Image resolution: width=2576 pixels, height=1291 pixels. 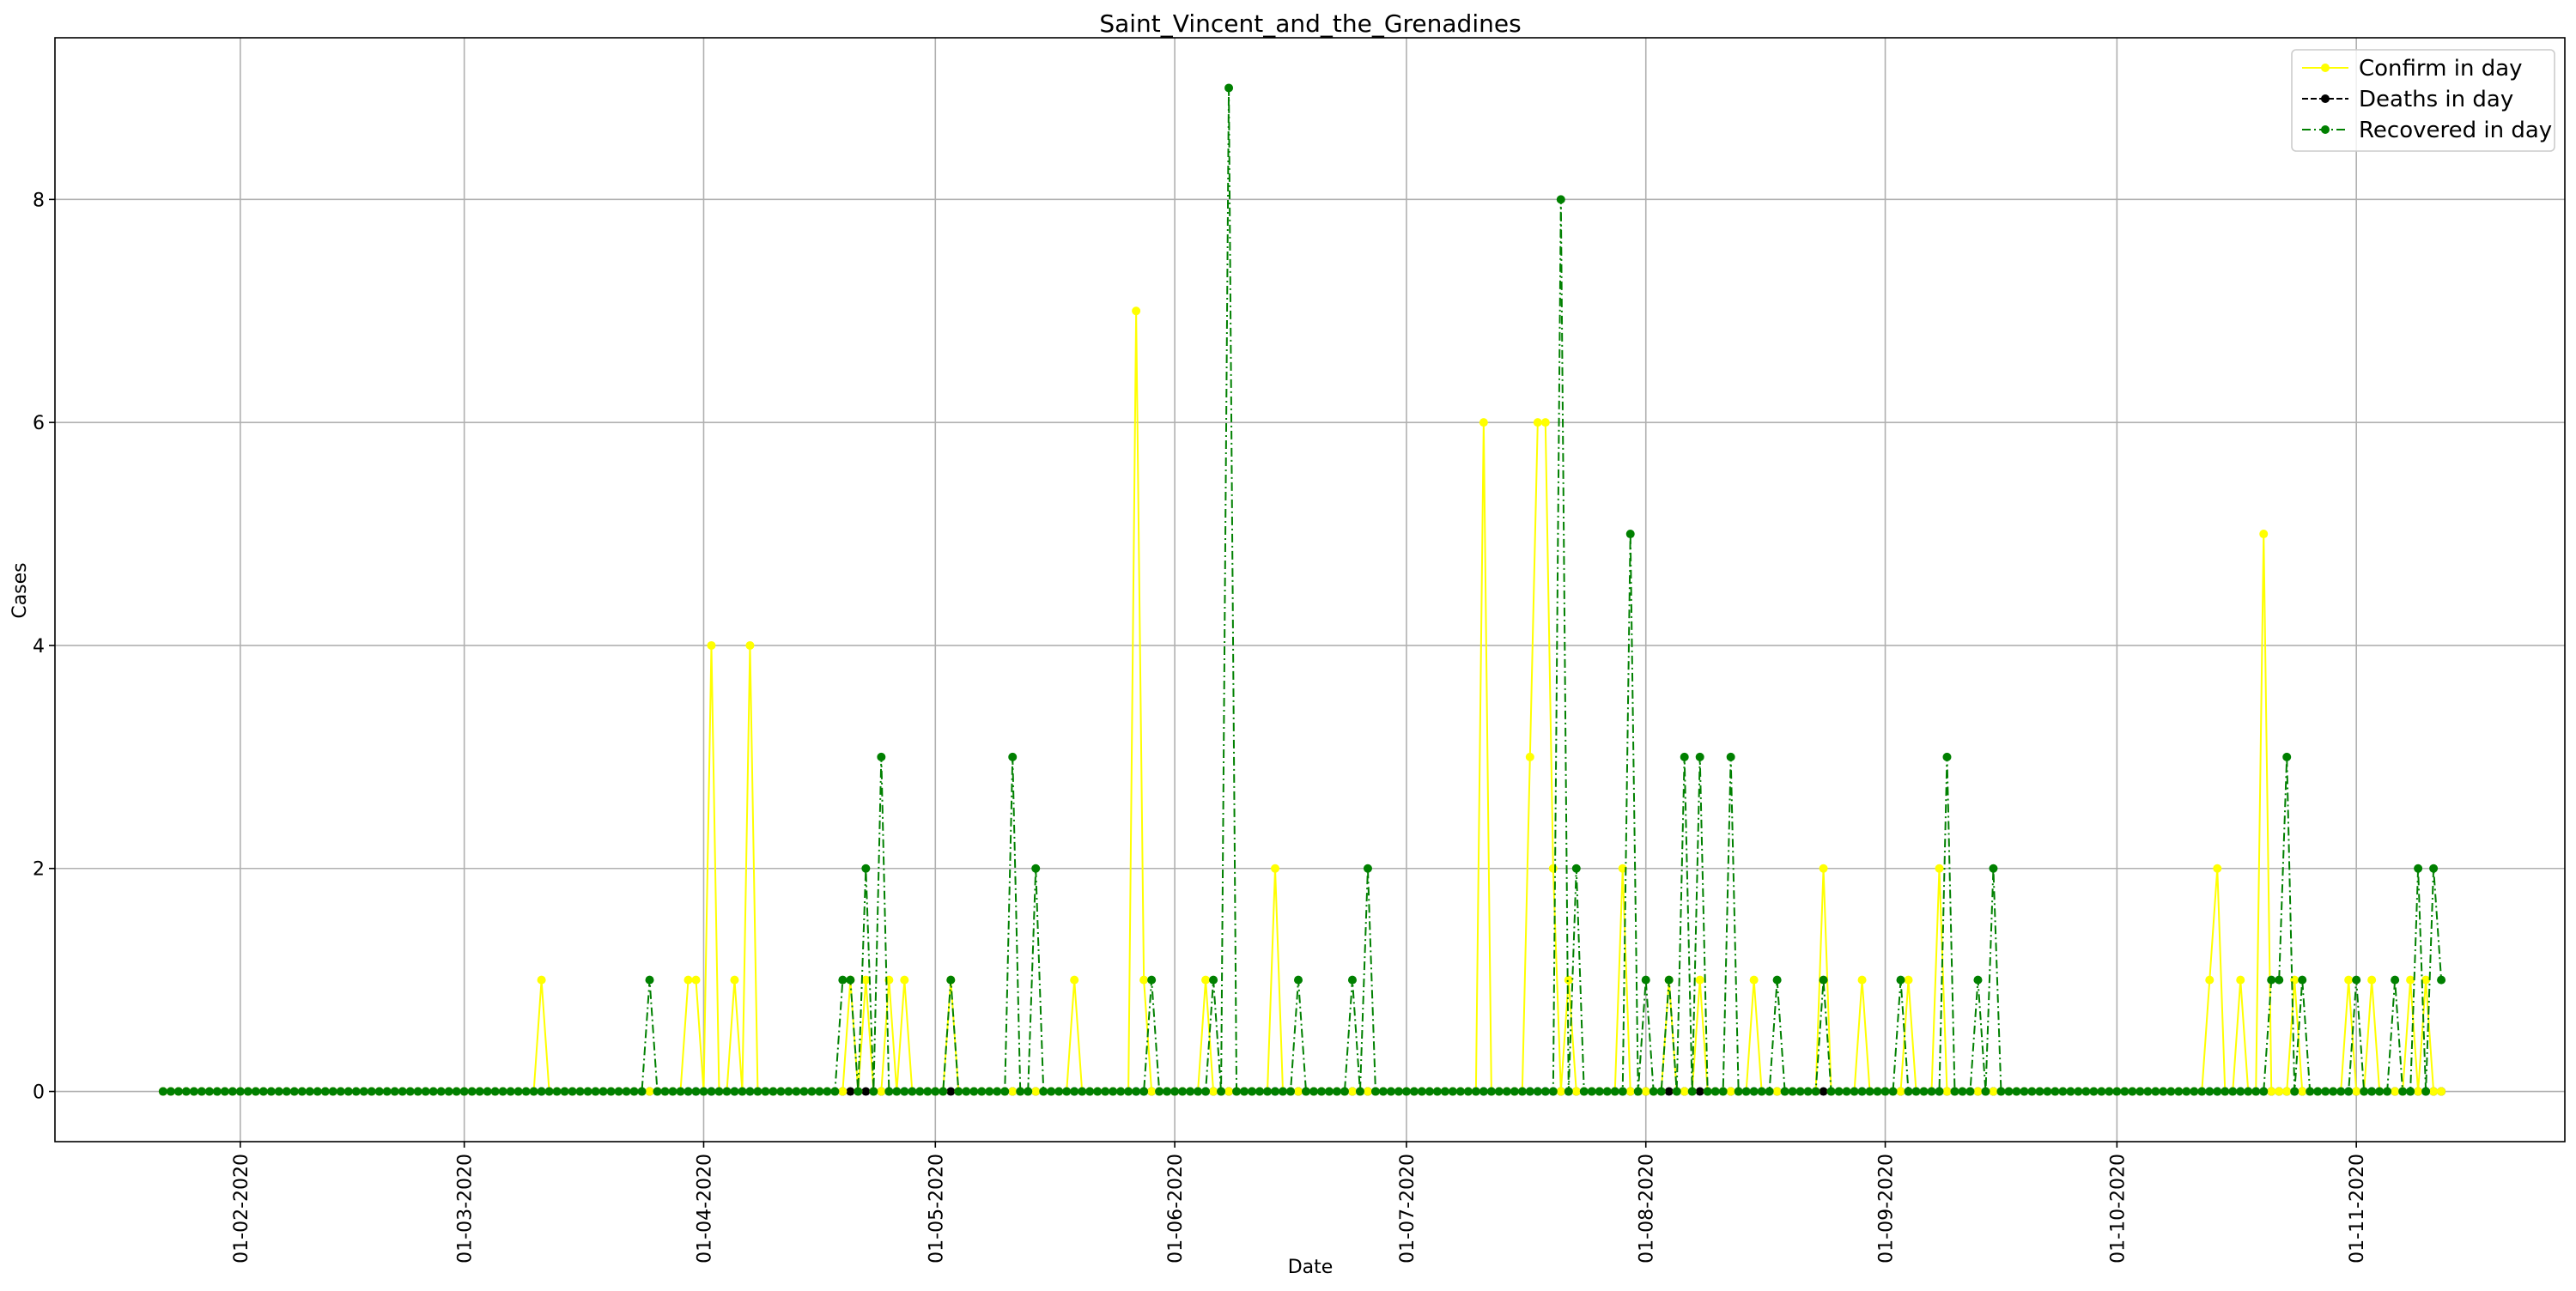 I want to click on legend-item: Deaths in day, so click(x=2407, y=99).